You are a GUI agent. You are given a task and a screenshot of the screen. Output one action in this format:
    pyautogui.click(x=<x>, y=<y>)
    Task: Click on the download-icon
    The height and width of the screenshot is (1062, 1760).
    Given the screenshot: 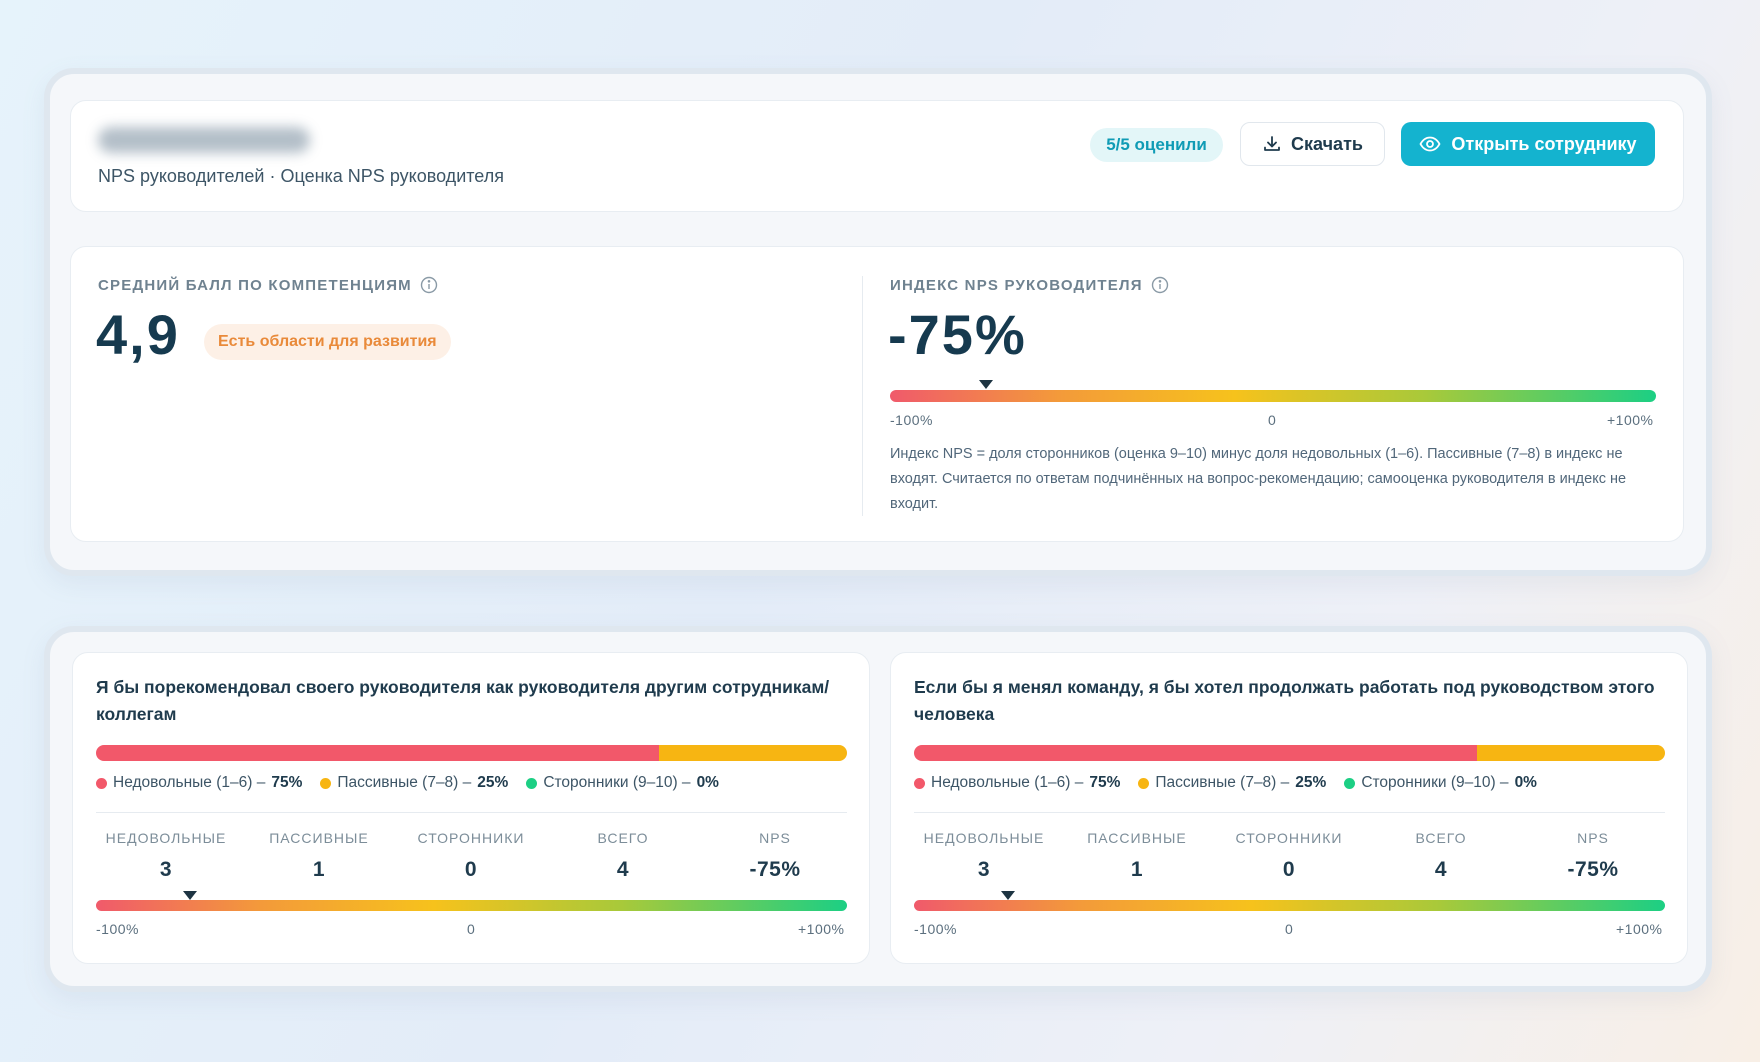 What is the action you would take?
    pyautogui.click(x=1272, y=144)
    